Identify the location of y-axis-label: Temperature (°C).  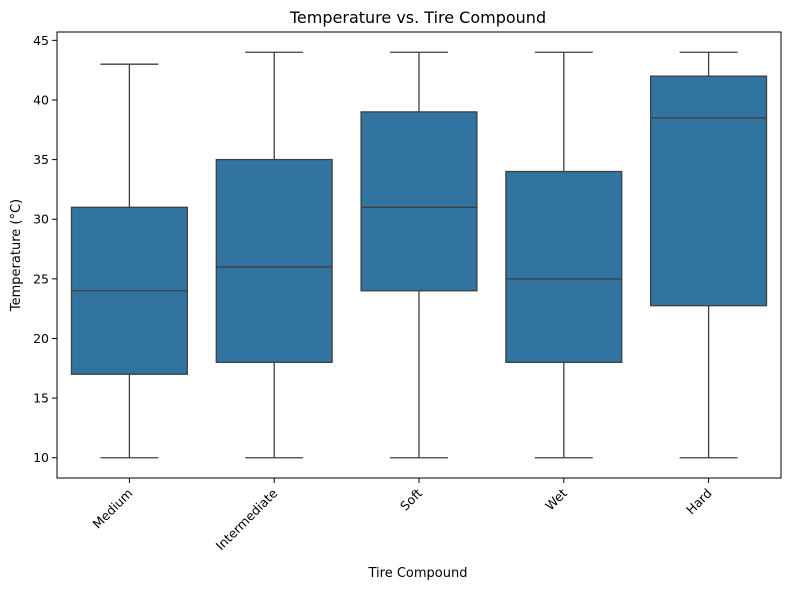
(16, 255).